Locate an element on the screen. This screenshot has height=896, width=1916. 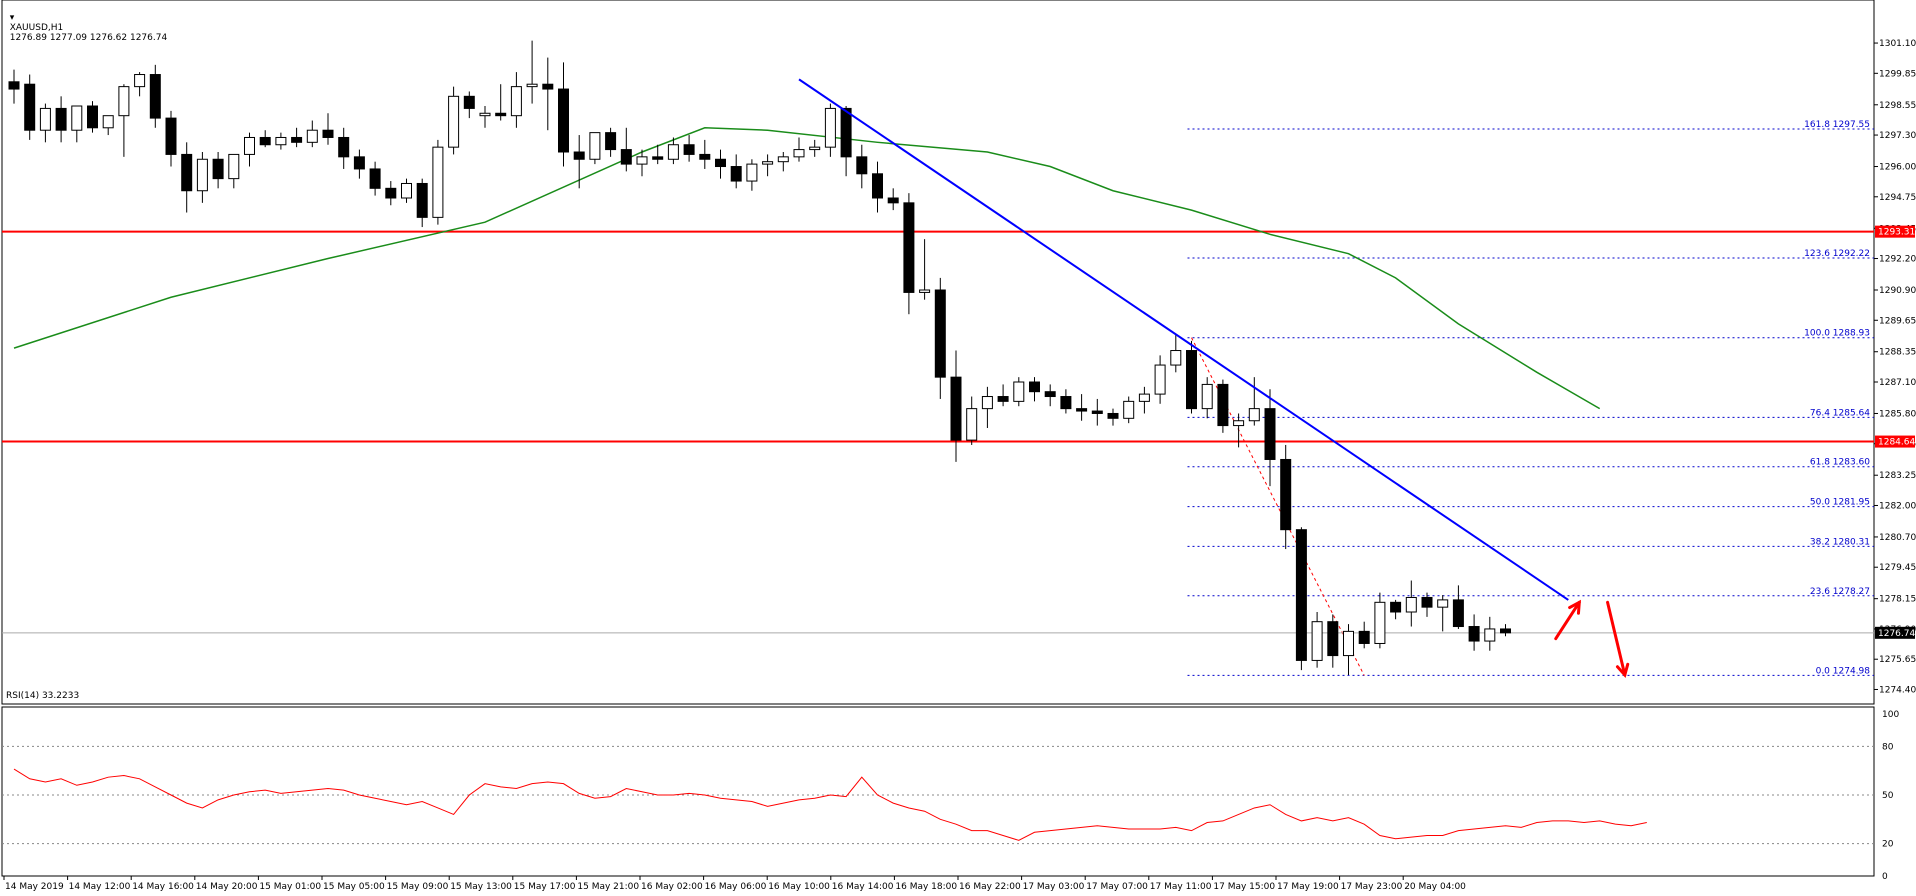
price-tick-label-15: 1282.00 is located at coordinates (1897, 506).